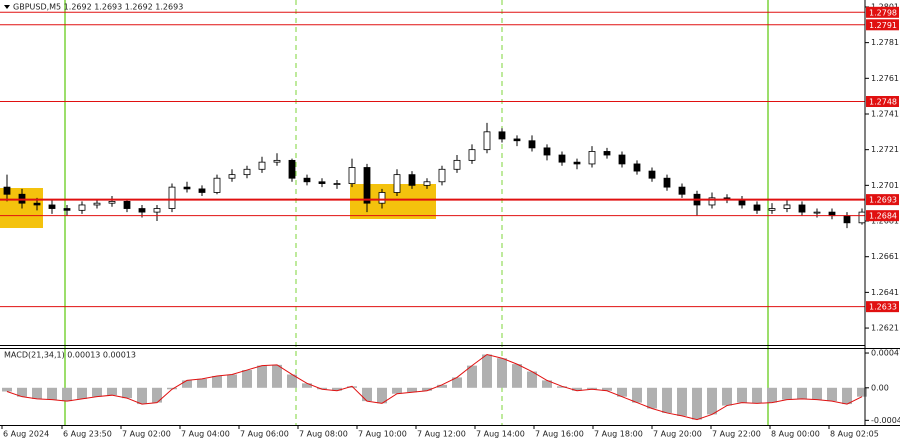 This screenshot has width=900, height=441. I want to click on indicator-title: MACD(21,34,1) 0.00013 0.00013, so click(70, 355).